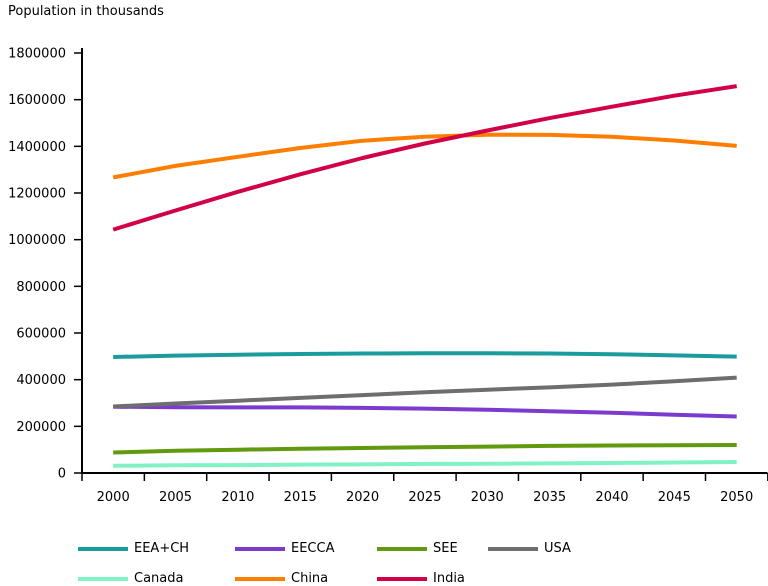 This screenshot has width=768, height=586. What do you see at coordinates (41, 427) in the screenshot?
I see `y-axis-tick-label: 200000` at bounding box center [41, 427].